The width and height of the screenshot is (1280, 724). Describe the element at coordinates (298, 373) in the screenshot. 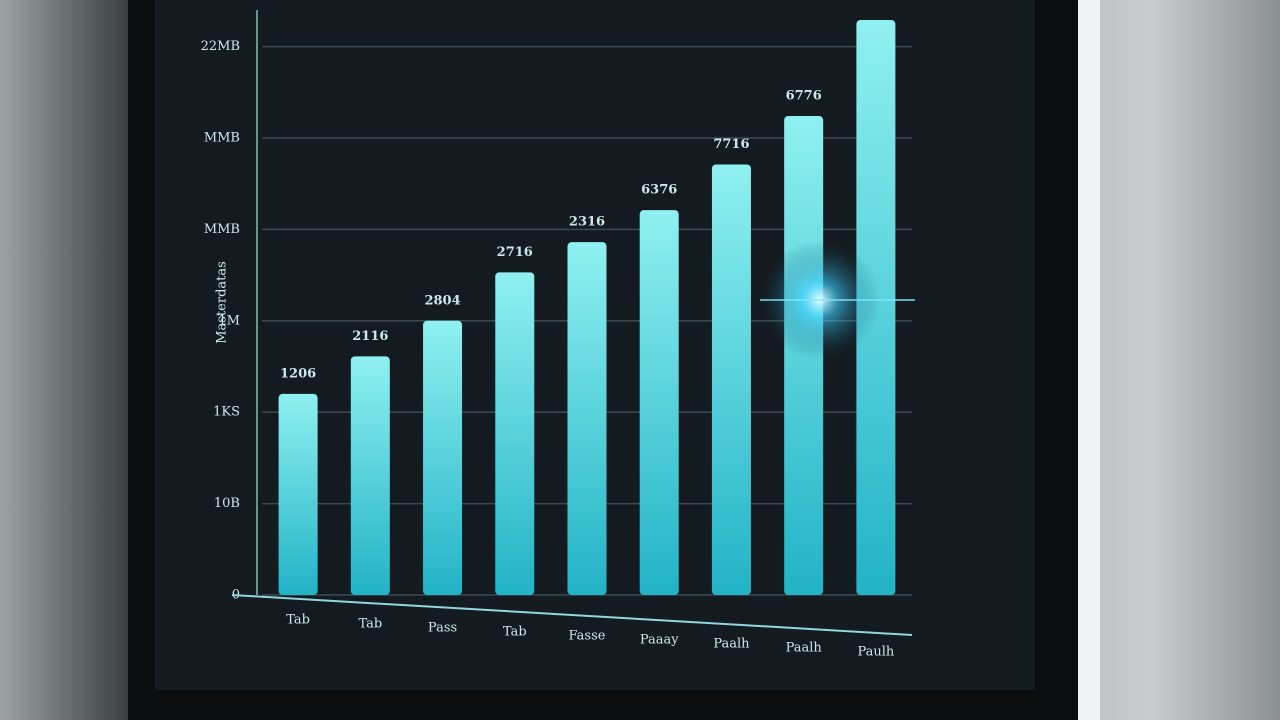

I see `bar-annotation: 1206` at that location.